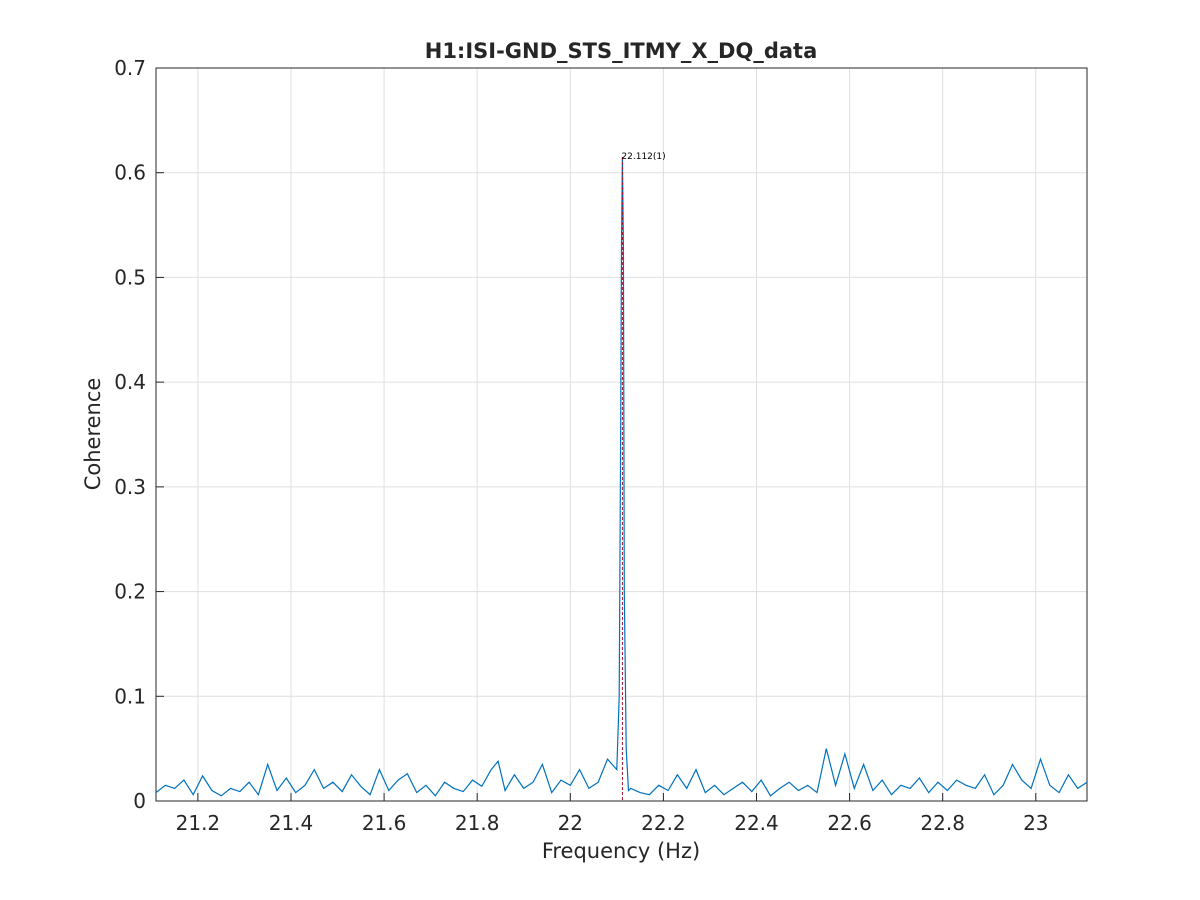 The image size is (1200, 900). What do you see at coordinates (1035, 823) in the screenshot?
I see `x-tick-label: 23` at bounding box center [1035, 823].